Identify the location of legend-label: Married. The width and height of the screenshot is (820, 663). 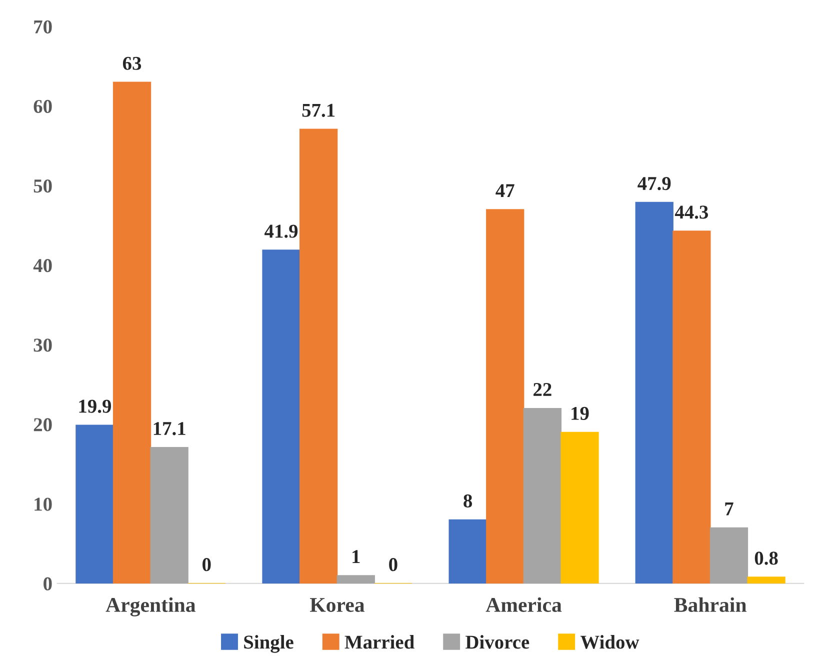
(379, 642).